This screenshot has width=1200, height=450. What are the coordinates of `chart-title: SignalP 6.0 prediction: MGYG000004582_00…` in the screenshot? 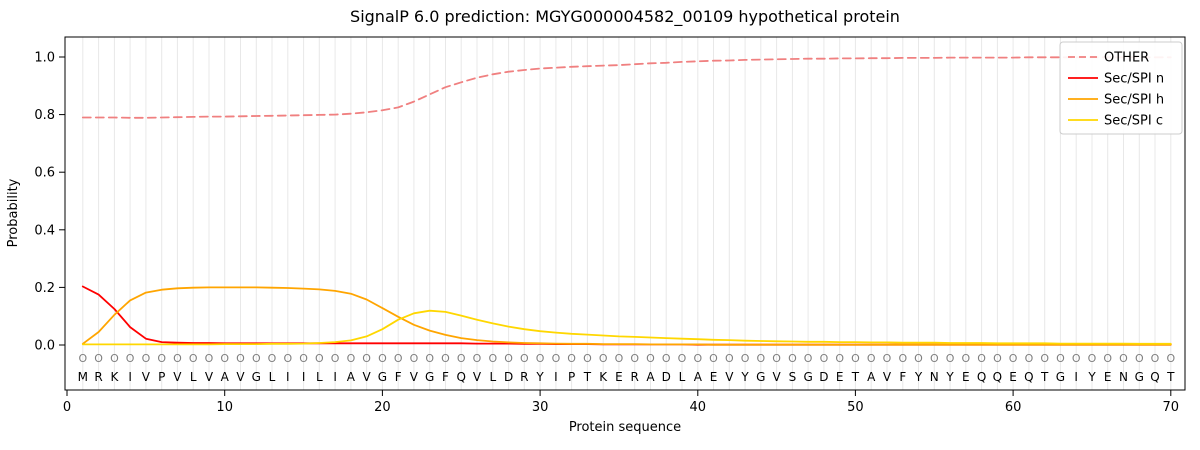 It's located at (625, 17).